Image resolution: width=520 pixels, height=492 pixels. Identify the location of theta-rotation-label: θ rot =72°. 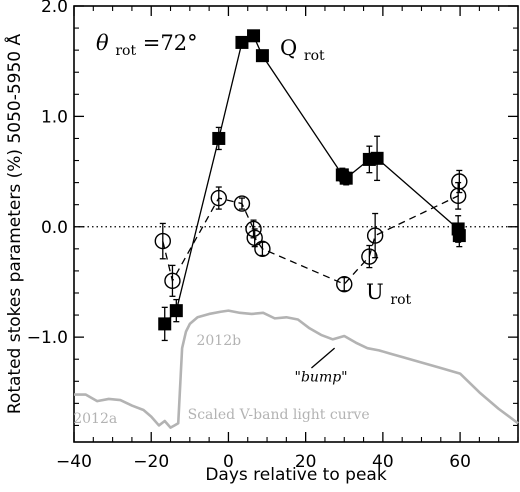
(147, 45).